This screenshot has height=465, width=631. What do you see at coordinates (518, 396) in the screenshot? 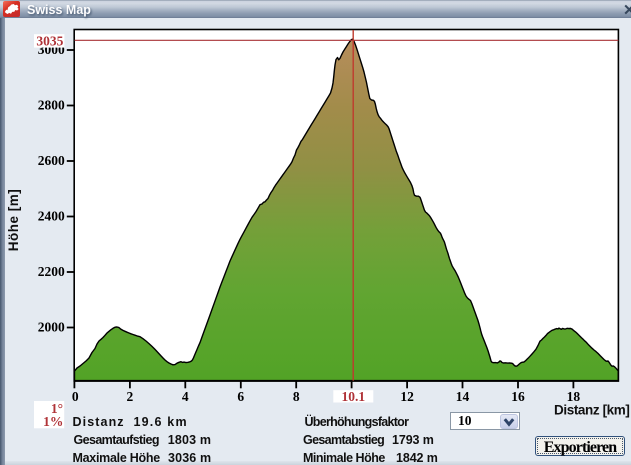
I see `svg-text: 16` at bounding box center [518, 396].